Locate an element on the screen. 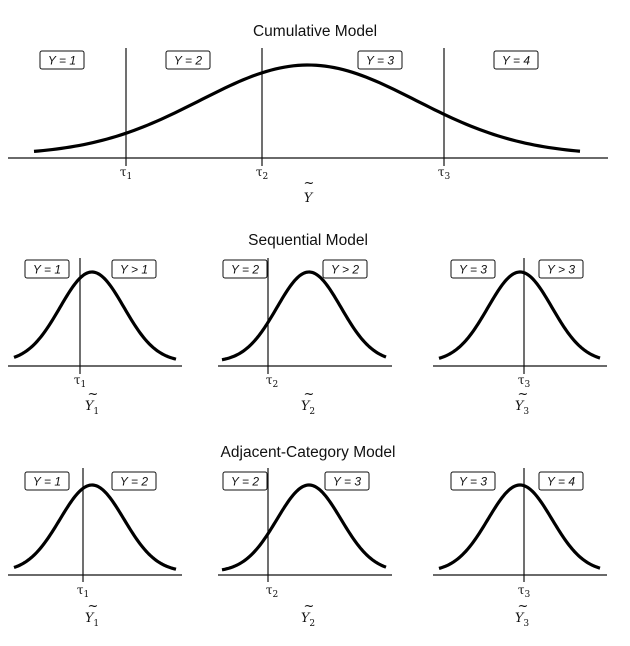 The image size is (630, 646). right-category-box: Y > 3 is located at coordinates (561, 269).